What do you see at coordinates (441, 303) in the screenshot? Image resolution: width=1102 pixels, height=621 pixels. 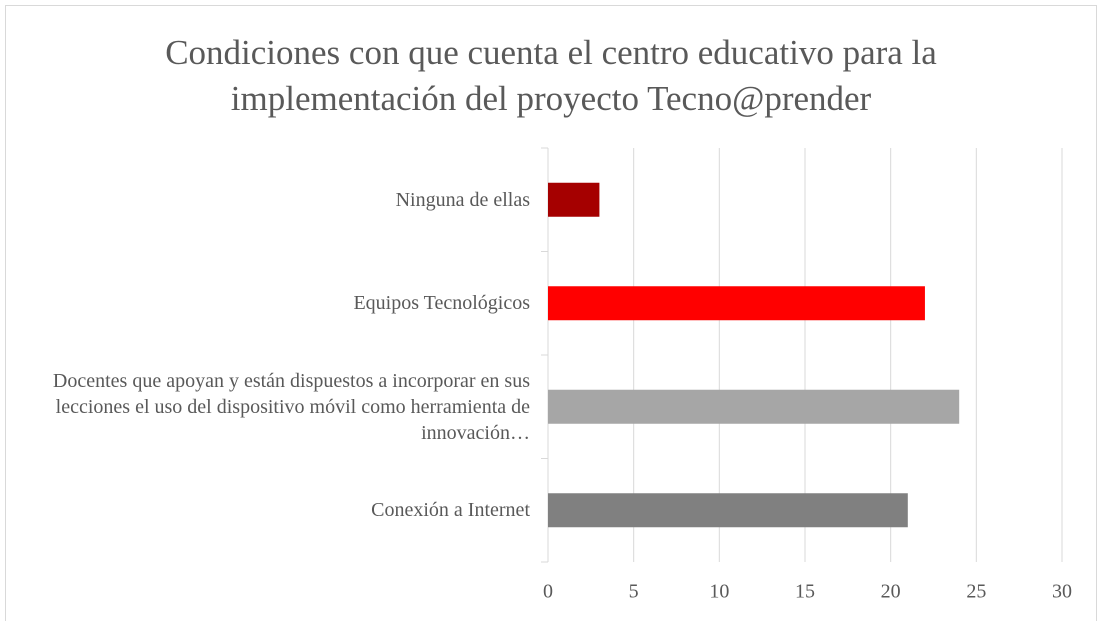 I see `y-tick-label: Equipos Tecnológicos` at bounding box center [441, 303].